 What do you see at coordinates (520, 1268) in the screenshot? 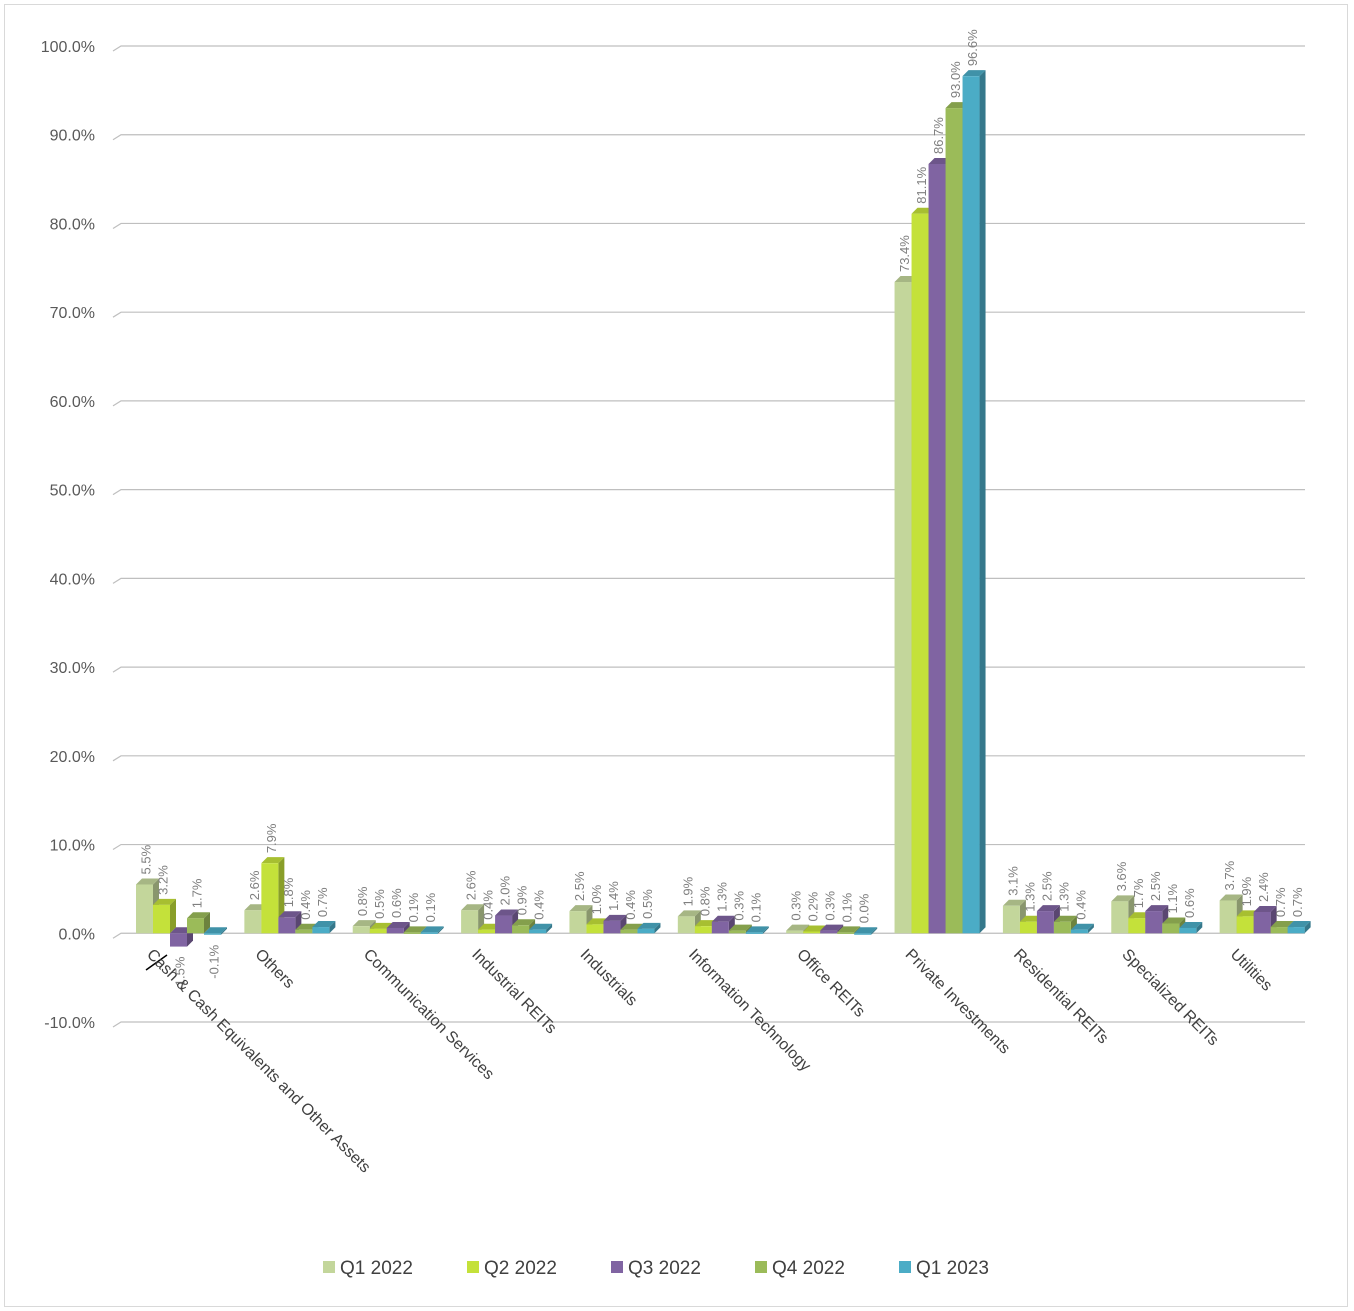
I see `legend-label: Q2 2022` at bounding box center [520, 1268].